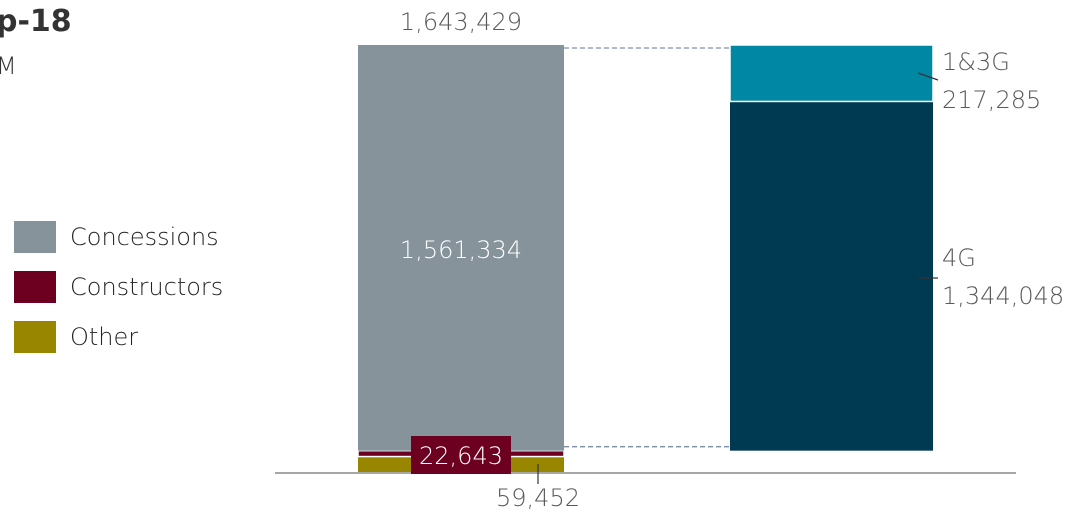 This screenshot has height=514, width=1076. Describe the element at coordinates (36, 21) in the screenshot. I see `chart-title-fragment: p-18` at that location.